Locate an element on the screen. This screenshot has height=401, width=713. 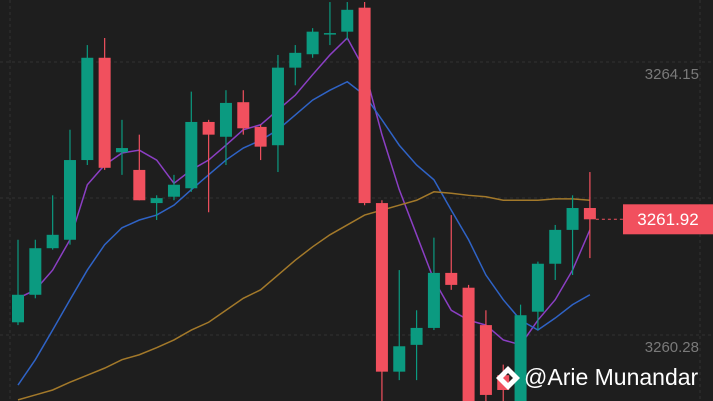
overlay: 3261.92 is located at coordinates (654, 219).